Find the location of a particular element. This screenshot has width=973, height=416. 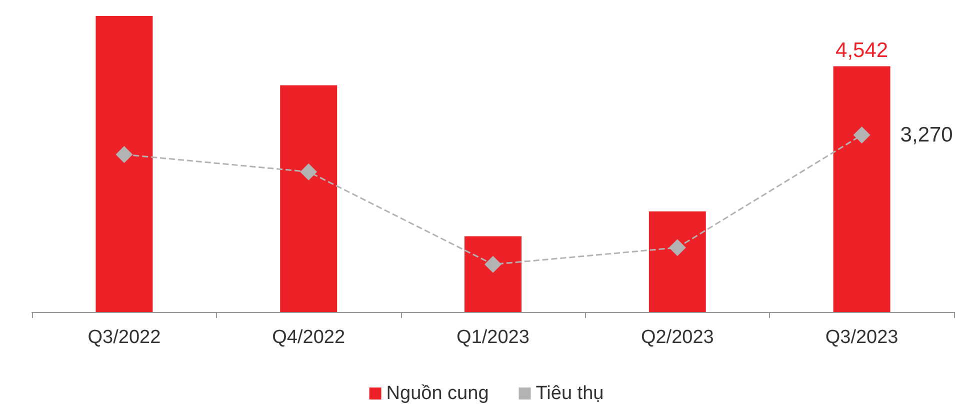

data-label: 3,270 is located at coordinates (926, 135).